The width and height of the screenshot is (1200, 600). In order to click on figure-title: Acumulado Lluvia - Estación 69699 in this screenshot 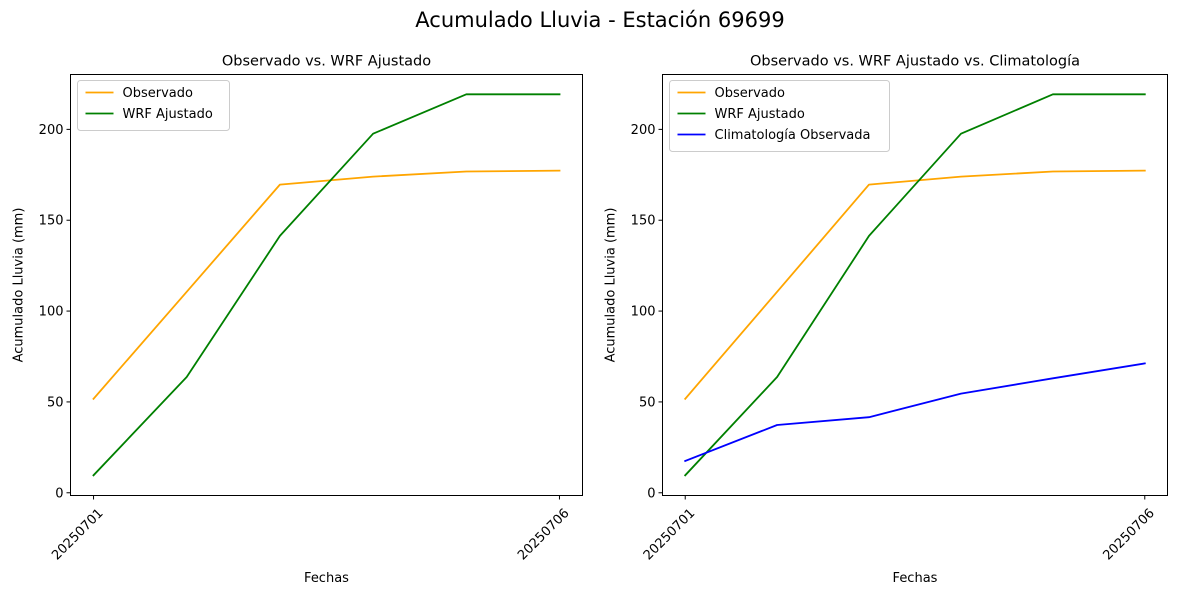, I will do `click(600, 20)`.